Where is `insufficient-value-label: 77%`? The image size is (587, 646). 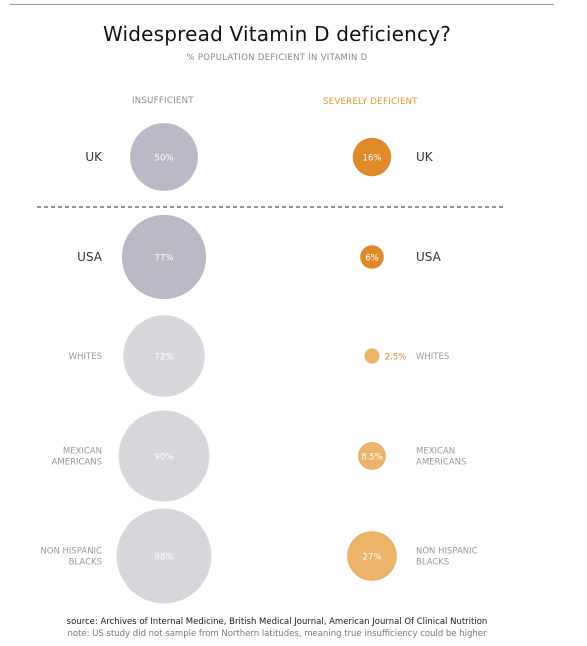 insufficient-value-label: 77% is located at coordinates (164, 259).